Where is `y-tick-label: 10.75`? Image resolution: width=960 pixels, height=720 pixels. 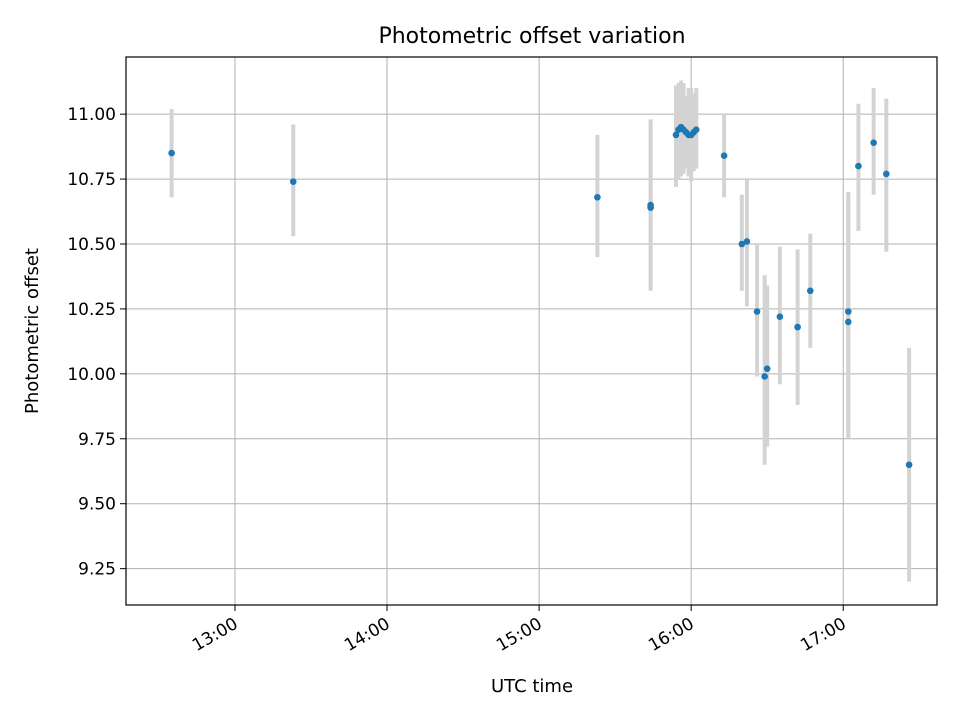 y-tick-label: 10.75 is located at coordinates (91, 180).